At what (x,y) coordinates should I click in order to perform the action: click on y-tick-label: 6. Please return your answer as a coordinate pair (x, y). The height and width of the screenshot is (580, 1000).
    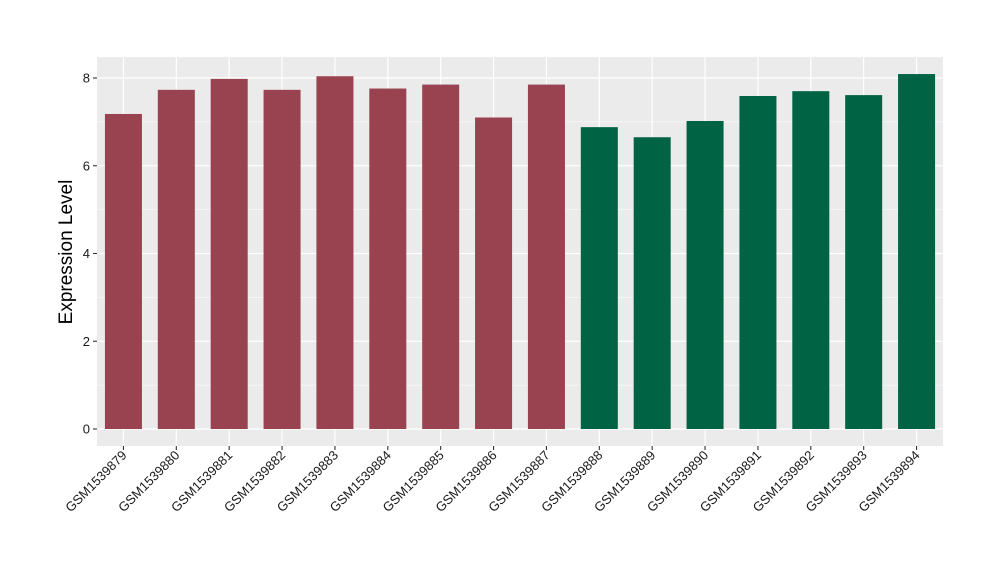
    Looking at the image, I should click on (86, 165).